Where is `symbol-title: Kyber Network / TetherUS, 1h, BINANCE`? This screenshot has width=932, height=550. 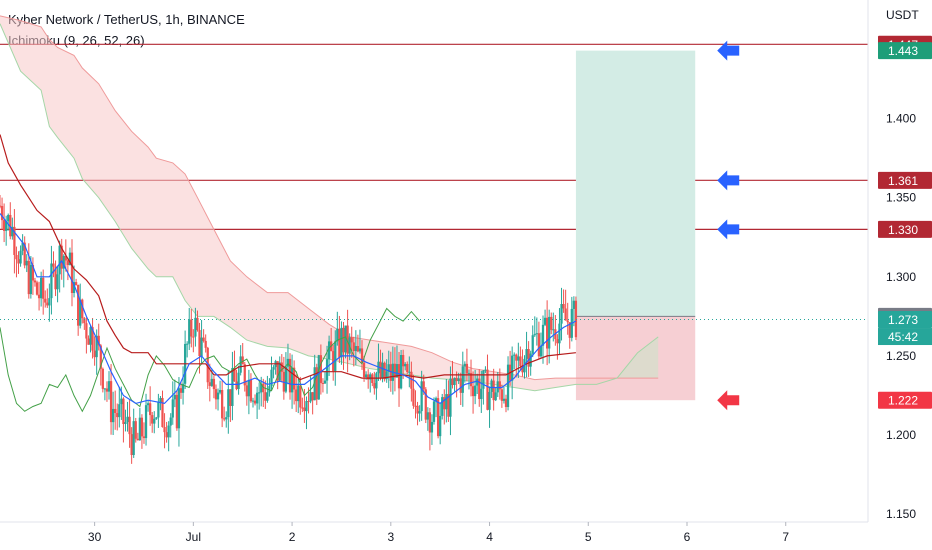
symbol-title: Kyber Network / TetherUS, 1h, BINANCE is located at coordinates (126, 19).